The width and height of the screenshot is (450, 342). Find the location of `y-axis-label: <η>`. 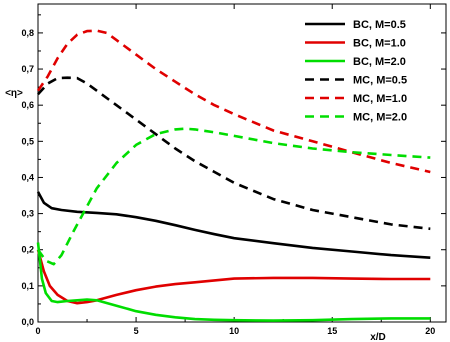

y-axis-label: <η> is located at coordinates (14, 93).